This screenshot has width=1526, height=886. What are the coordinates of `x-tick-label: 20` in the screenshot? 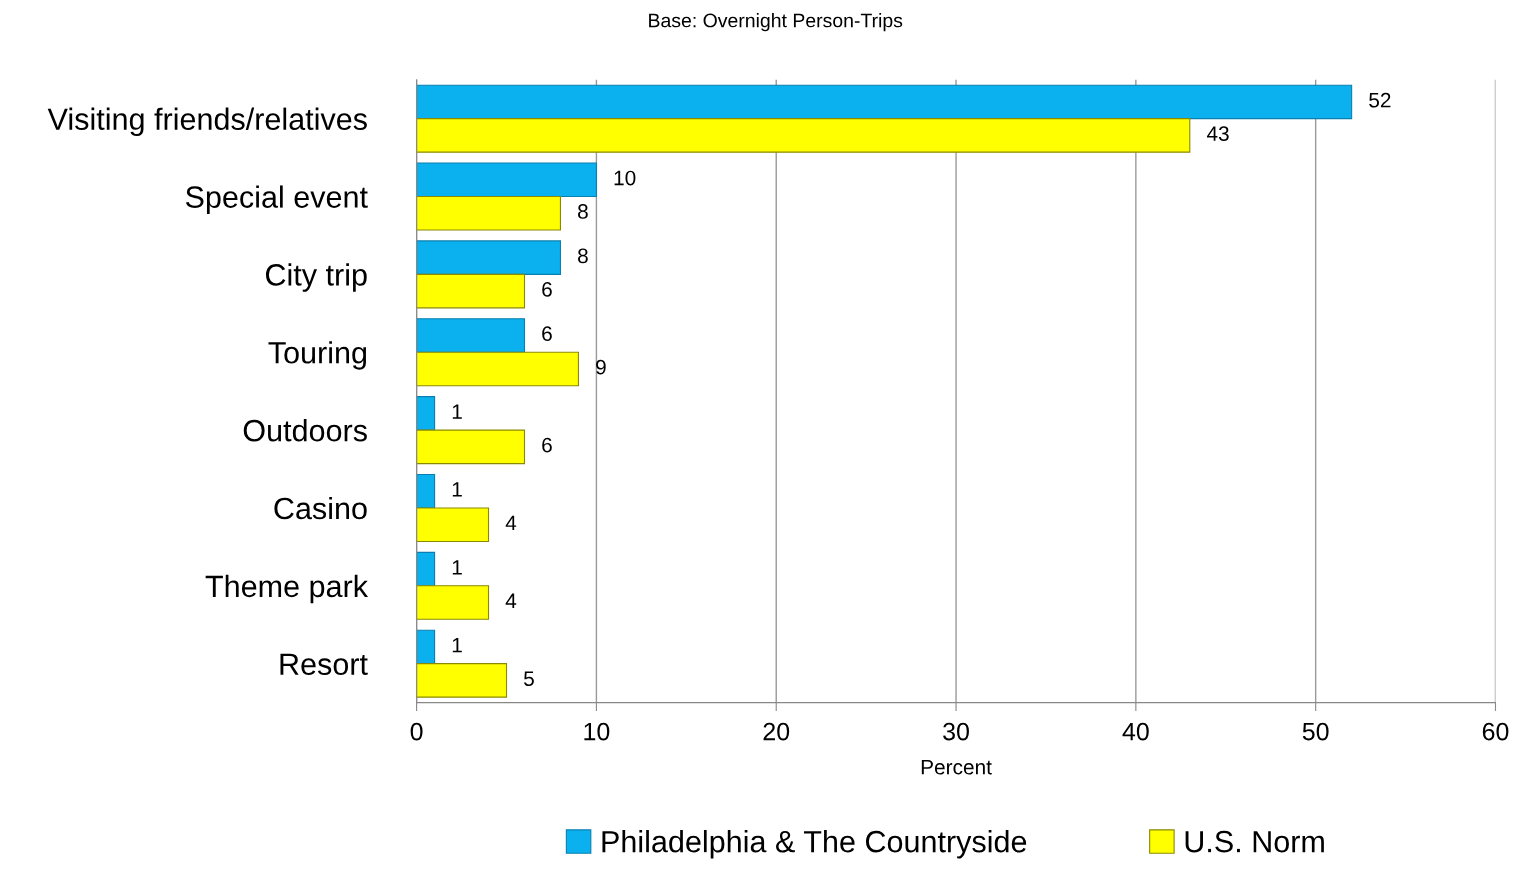 It's located at (776, 731).